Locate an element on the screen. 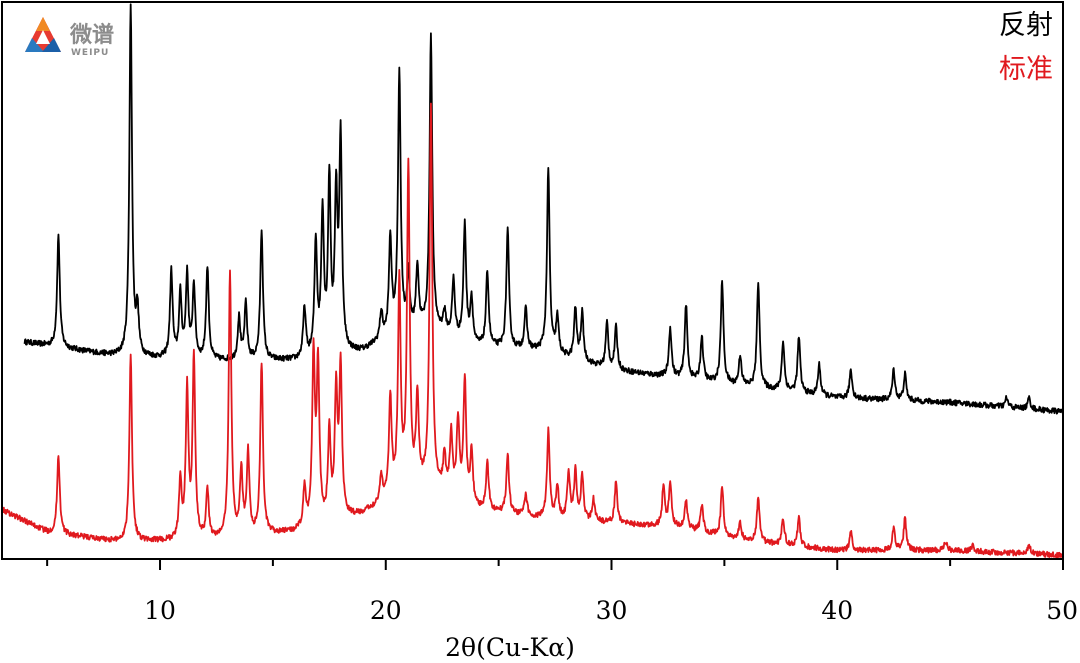  legend: 反射 标准 is located at coordinates (1026, 47).